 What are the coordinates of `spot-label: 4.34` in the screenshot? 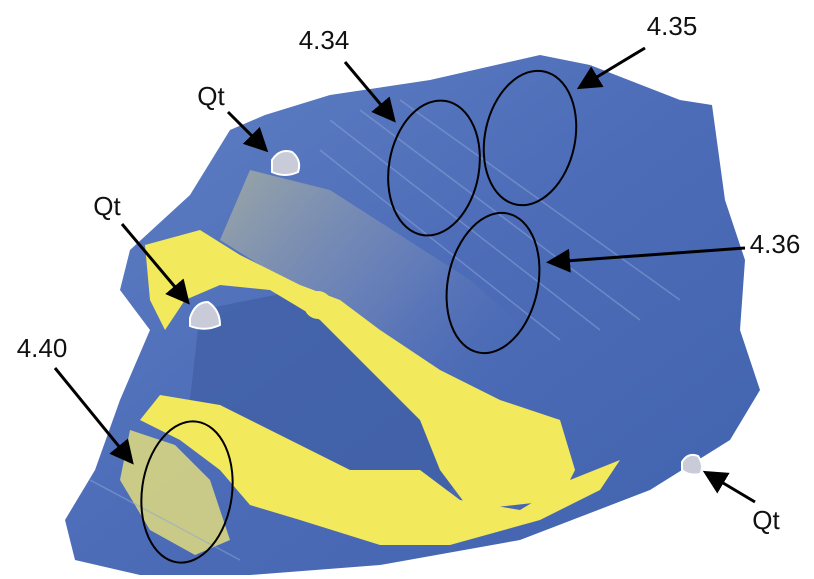 It's located at (324, 40).